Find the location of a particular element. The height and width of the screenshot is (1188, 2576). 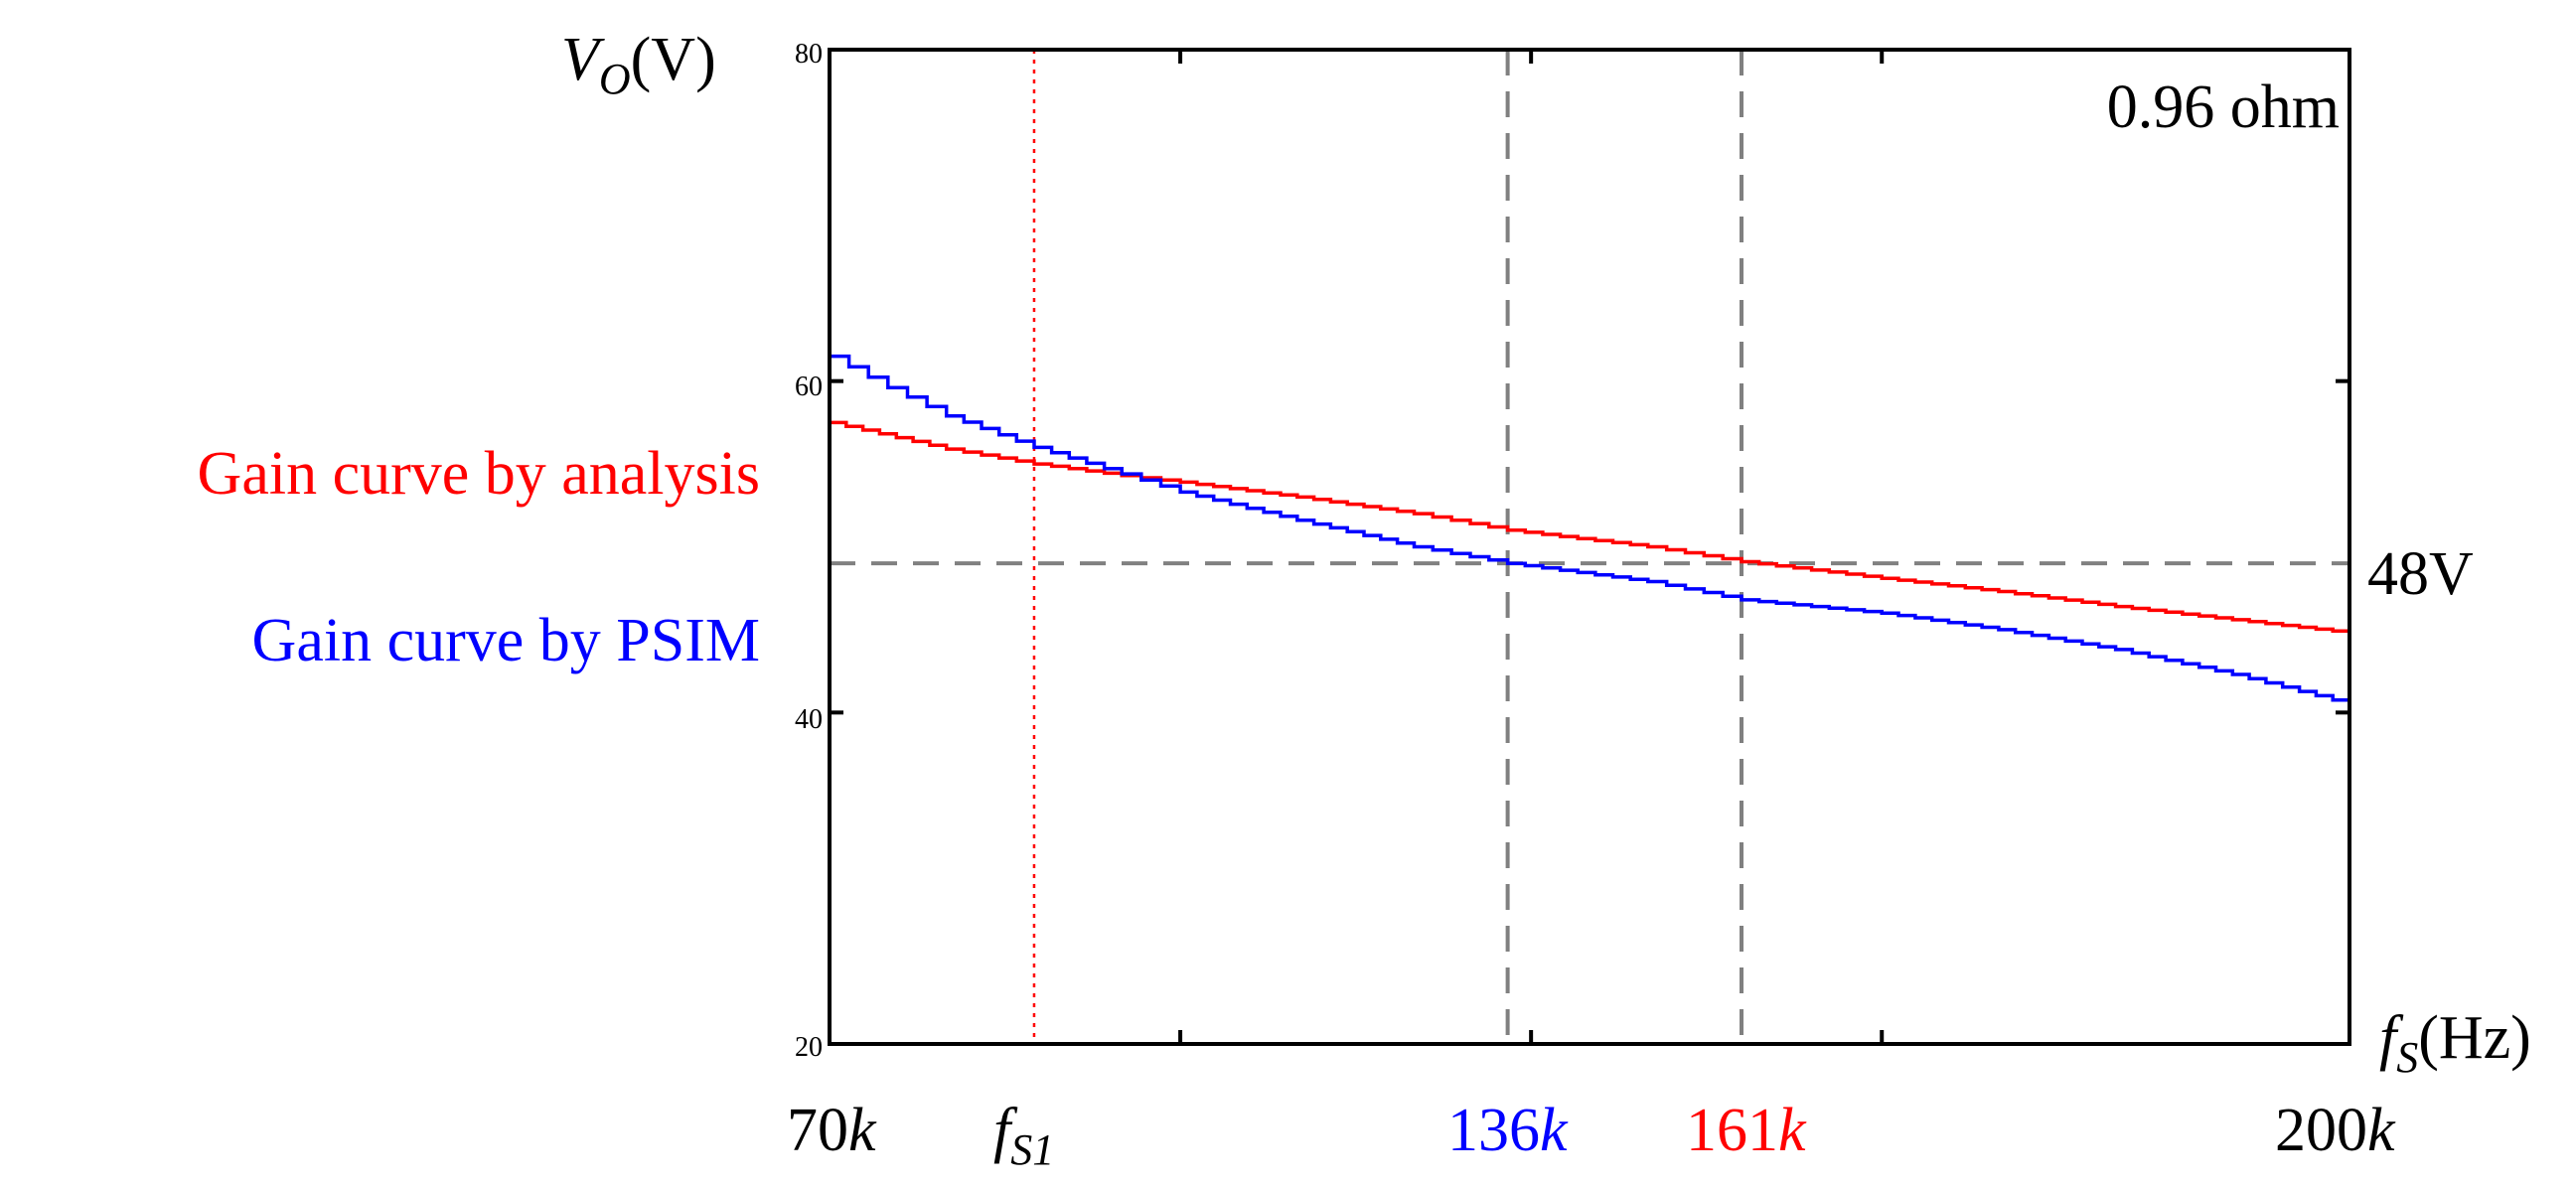

y-tick-label-20: 20 is located at coordinates (809, 1047).